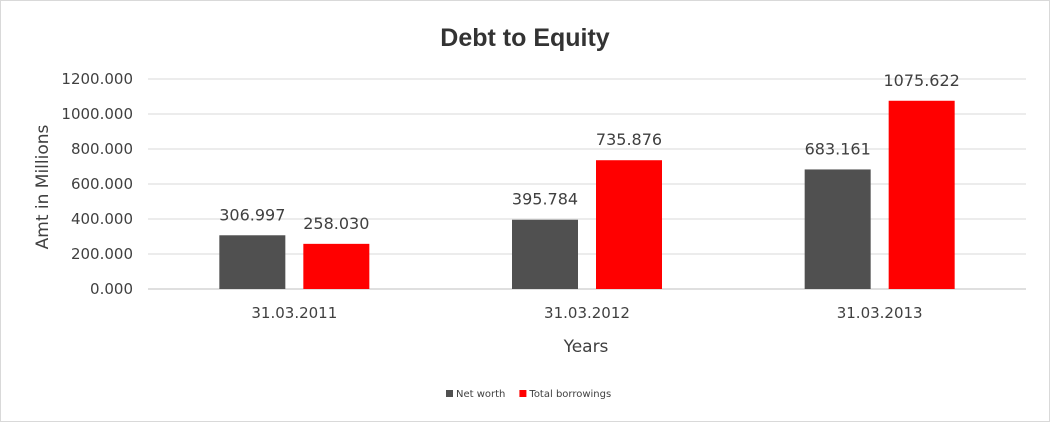 Image resolution: width=1050 pixels, height=422 pixels. Describe the element at coordinates (102, 184) in the screenshot. I see `y-tick-label: 600.000` at that location.